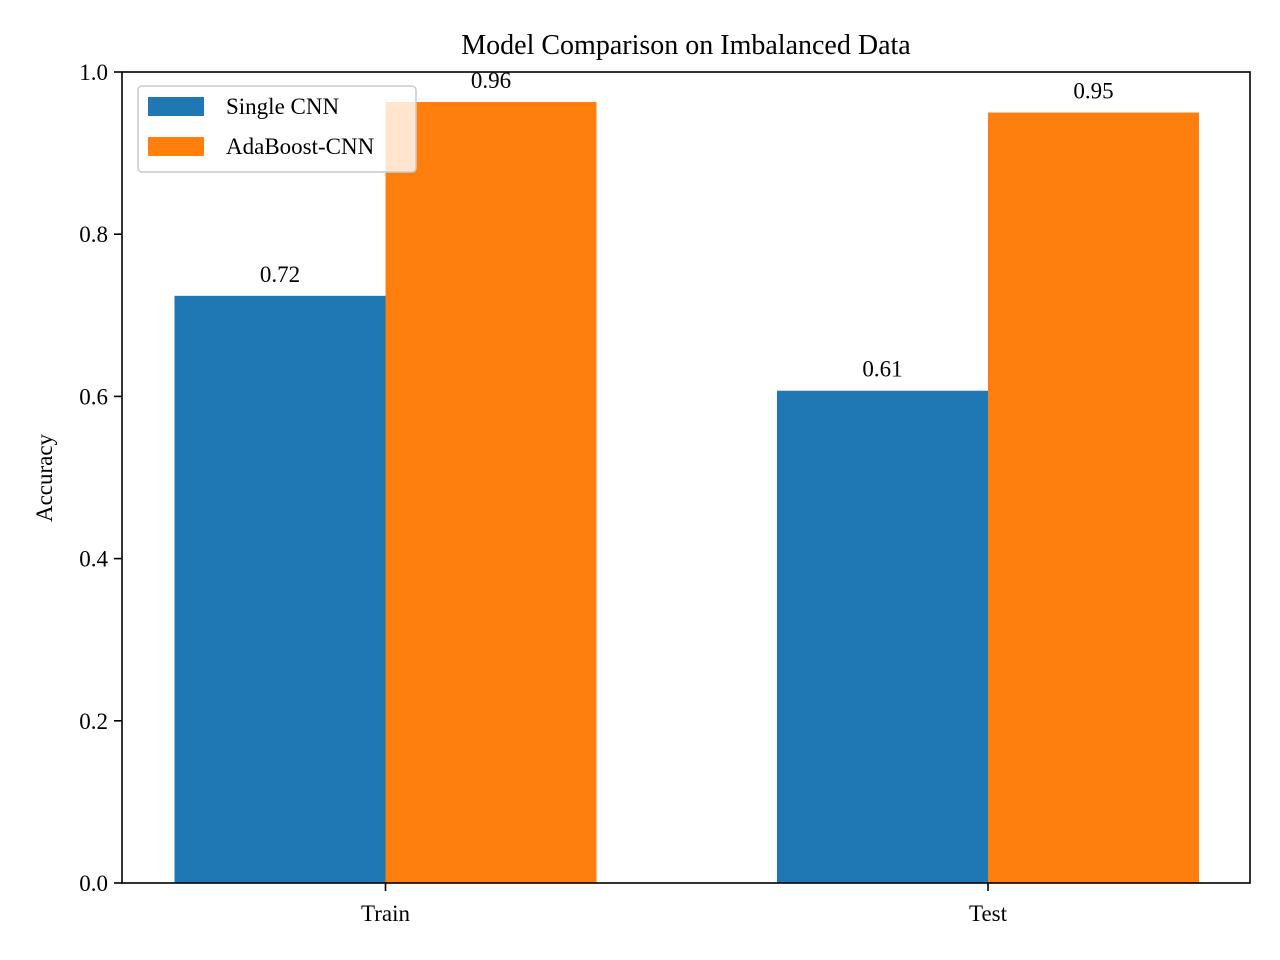 Image resolution: width=1280 pixels, height=960 pixels. What do you see at coordinates (44, 477) in the screenshot?
I see `y-axis-label: Accuracy` at bounding box center [44, 477].